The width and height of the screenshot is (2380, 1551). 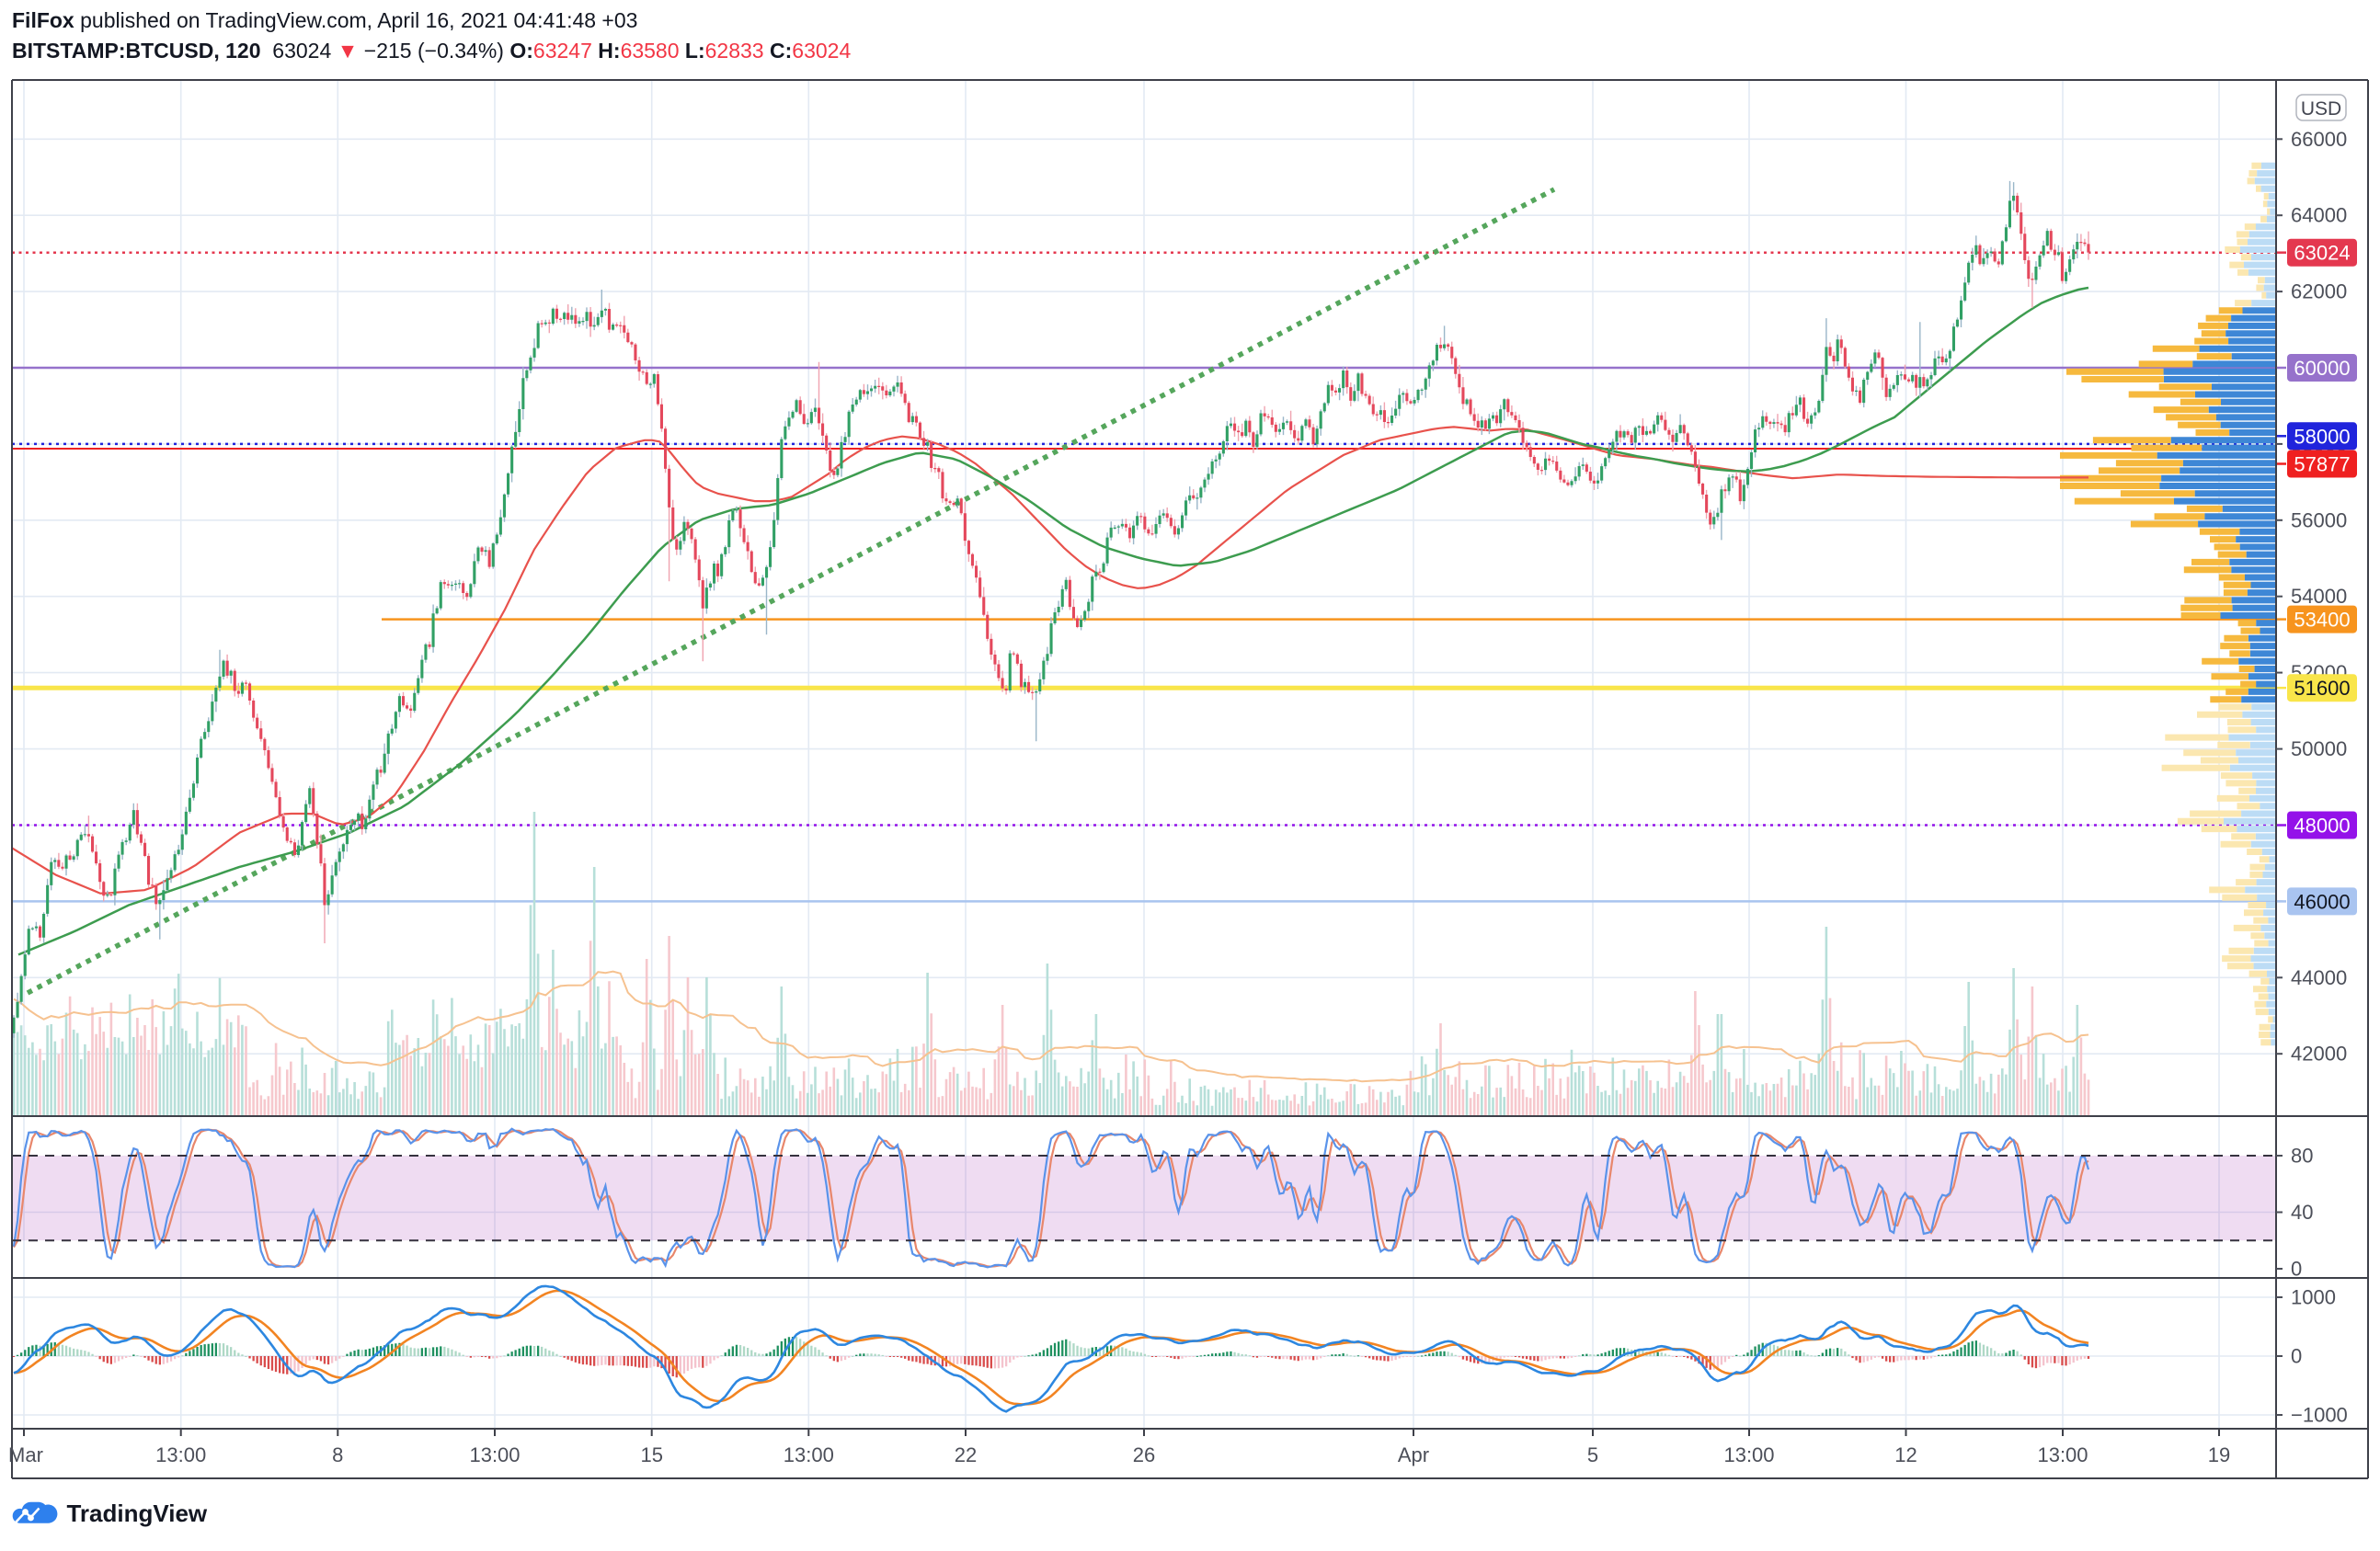 I want to click on svg-text: 42000, so click(x=2319, y=1054).